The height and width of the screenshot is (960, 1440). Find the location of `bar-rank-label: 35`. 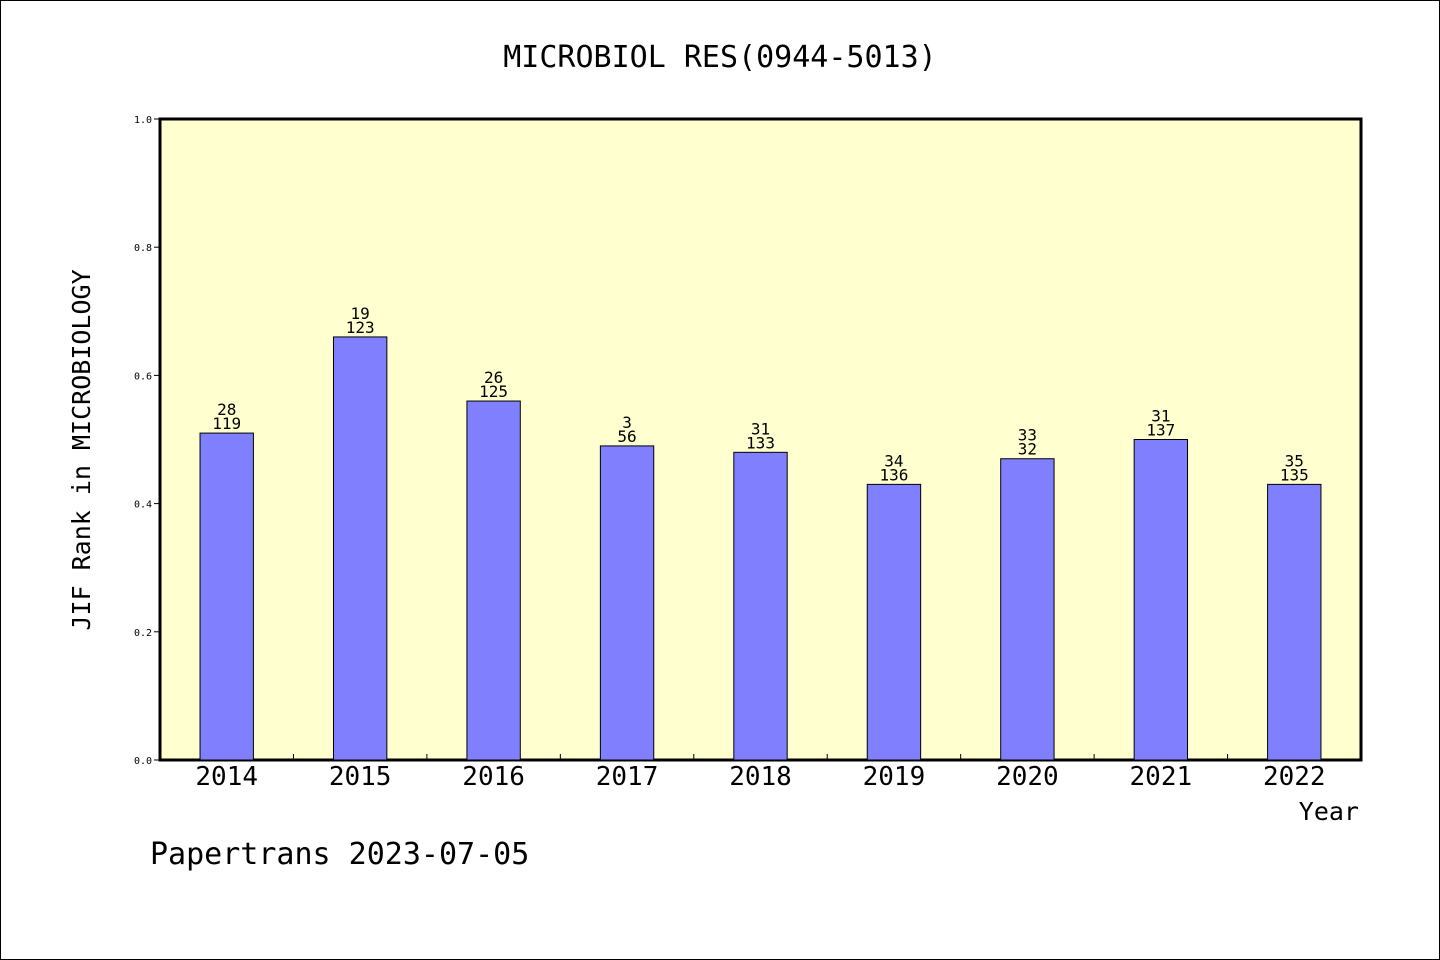

bar-rank-label: 35 is located at coordinates (1294, 460).